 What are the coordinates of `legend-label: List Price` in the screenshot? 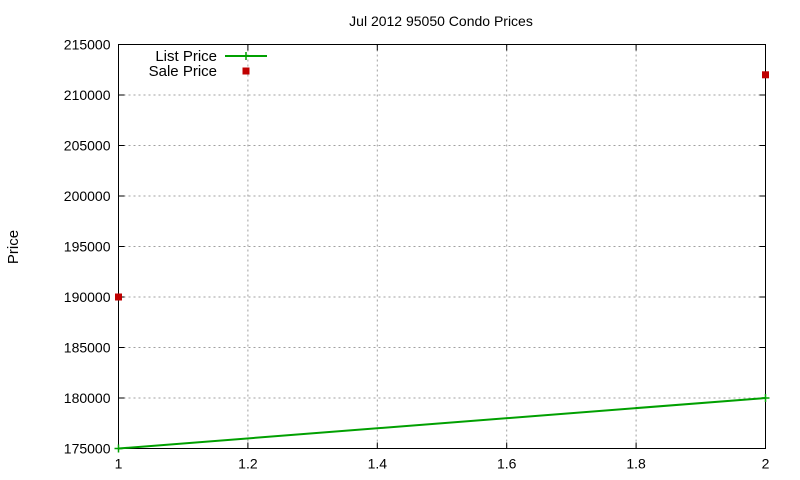 It's located at (186, 56).